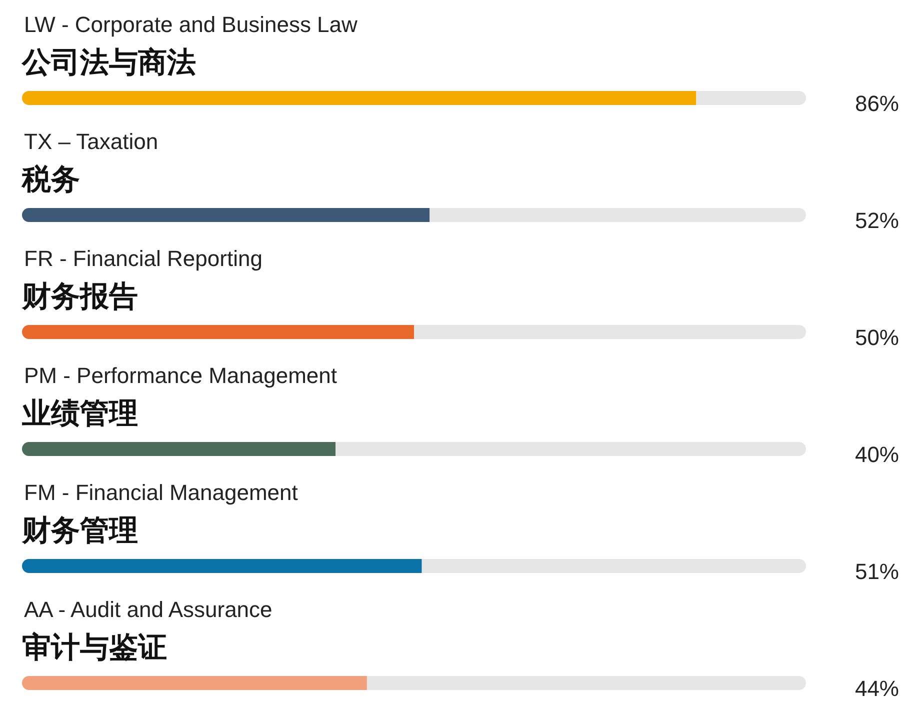 The width and height of the screenshot is (917, 717). I want to click on data-label: 51%, so click(876, 571).